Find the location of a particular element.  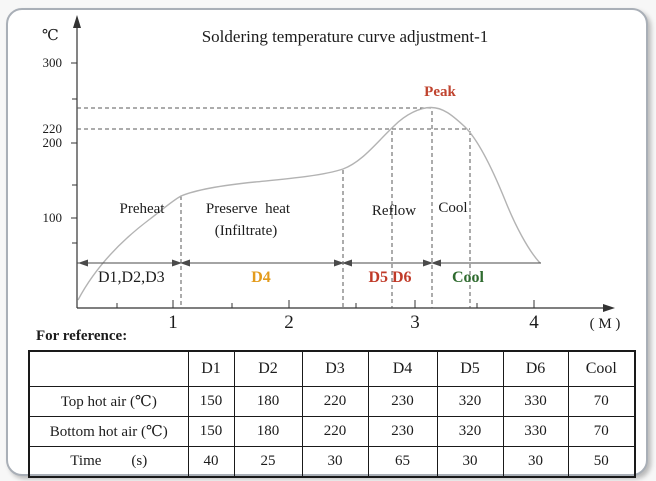

x-tick-label-4: 4 is located at coordinates (534, 322).